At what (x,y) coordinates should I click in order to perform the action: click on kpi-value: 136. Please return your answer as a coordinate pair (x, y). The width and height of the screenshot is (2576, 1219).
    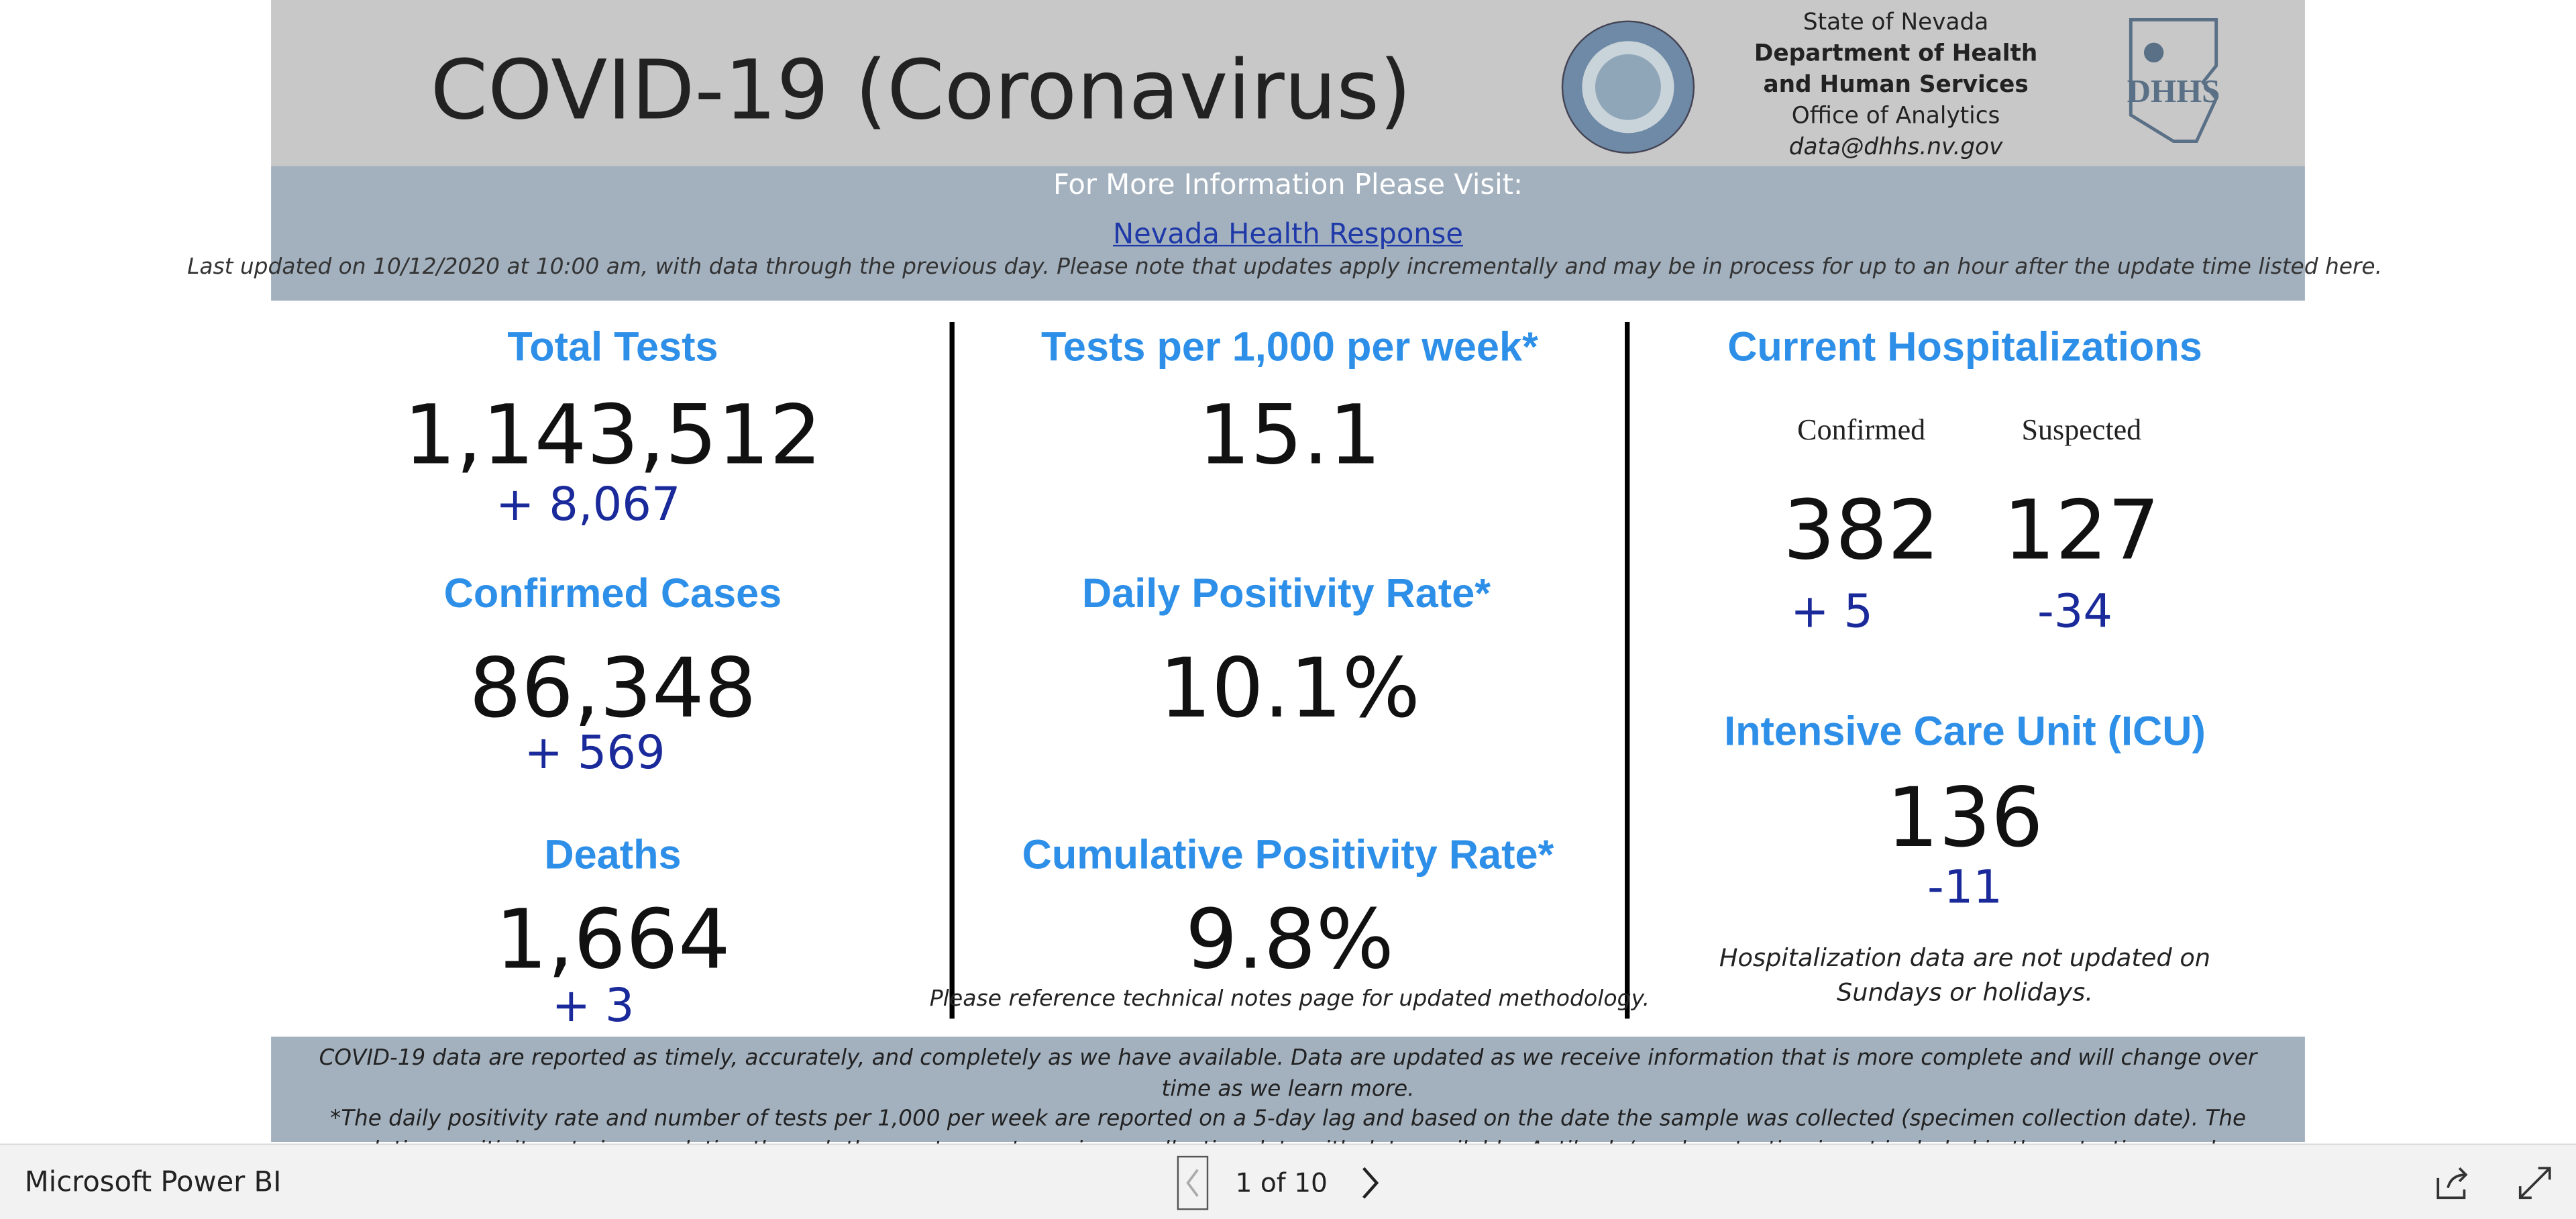
    Looking at the image, I should click on (1964, 818).